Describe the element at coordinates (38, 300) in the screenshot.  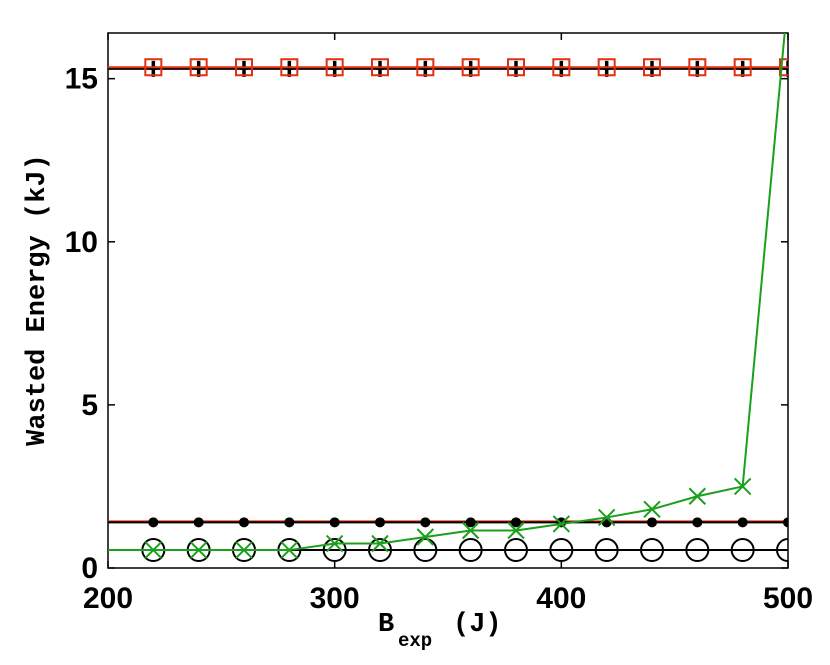
I see `y-axis-label: Wasted Energy (kJ)` at that location.